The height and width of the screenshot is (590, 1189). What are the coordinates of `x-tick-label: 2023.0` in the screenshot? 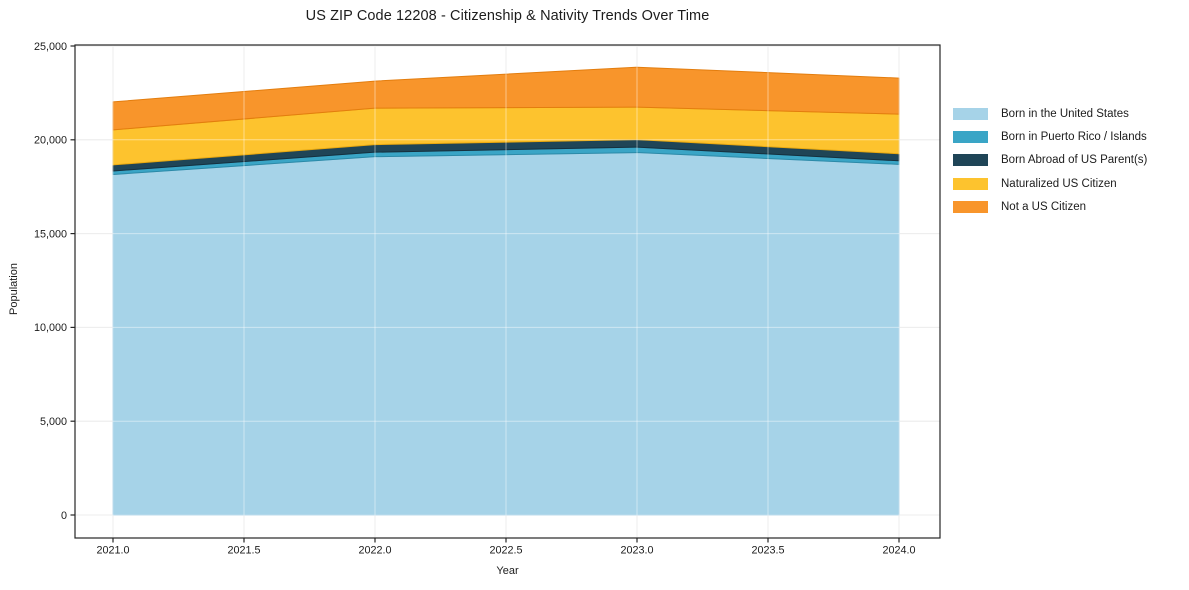 It's located at (636, 551).